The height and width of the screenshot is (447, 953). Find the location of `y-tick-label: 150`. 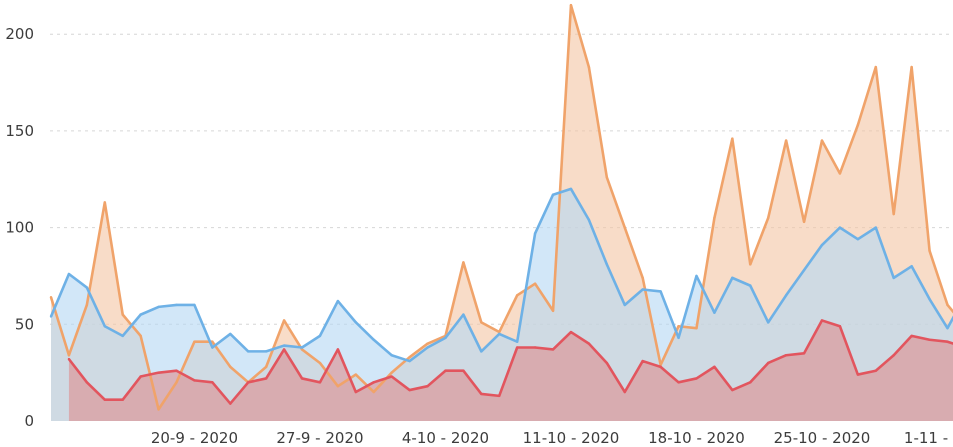

y-tick-label: 150 is located at coordinates (19, 131).